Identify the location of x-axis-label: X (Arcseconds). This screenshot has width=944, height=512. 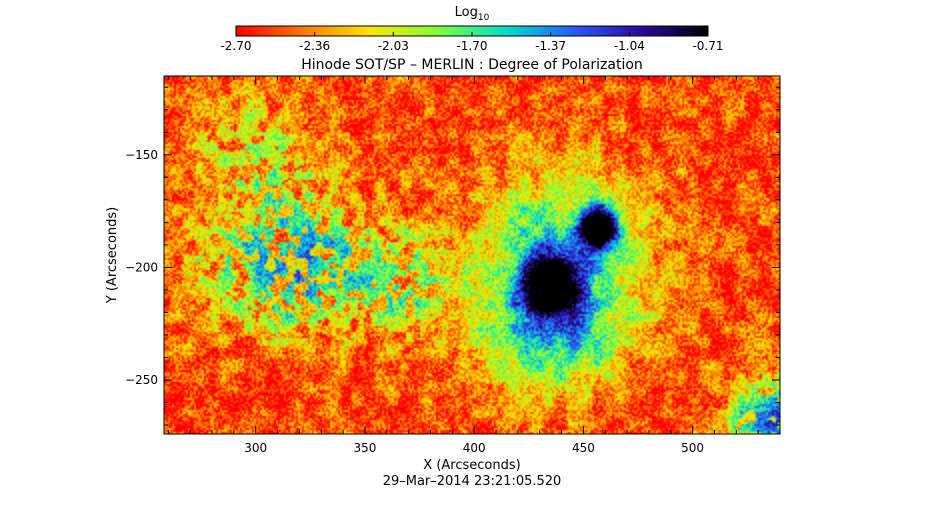
(471, 465).